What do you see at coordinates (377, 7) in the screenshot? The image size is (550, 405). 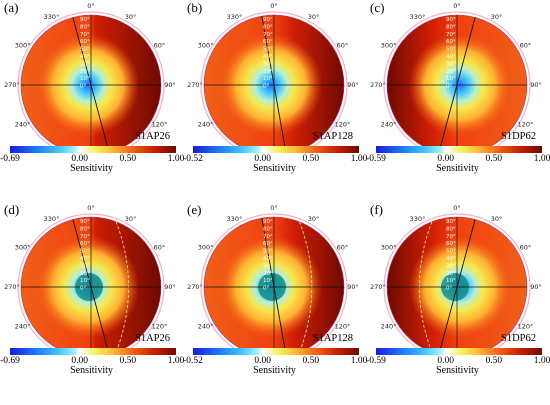 I see `panel-label: (c)` at bounding box center [377, 7].